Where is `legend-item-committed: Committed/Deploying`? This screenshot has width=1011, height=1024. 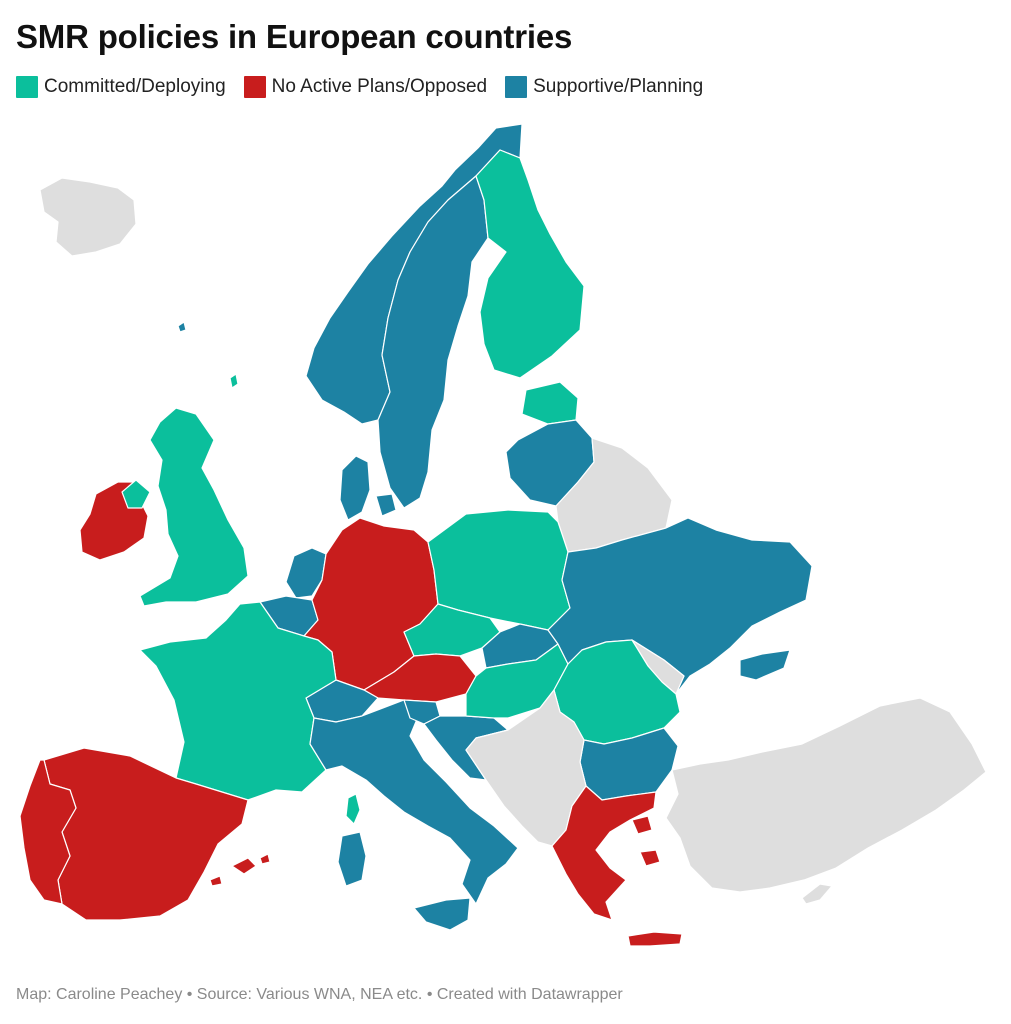
legend-item-committed: Committed/Deploying is located at coordinates (121, 87).